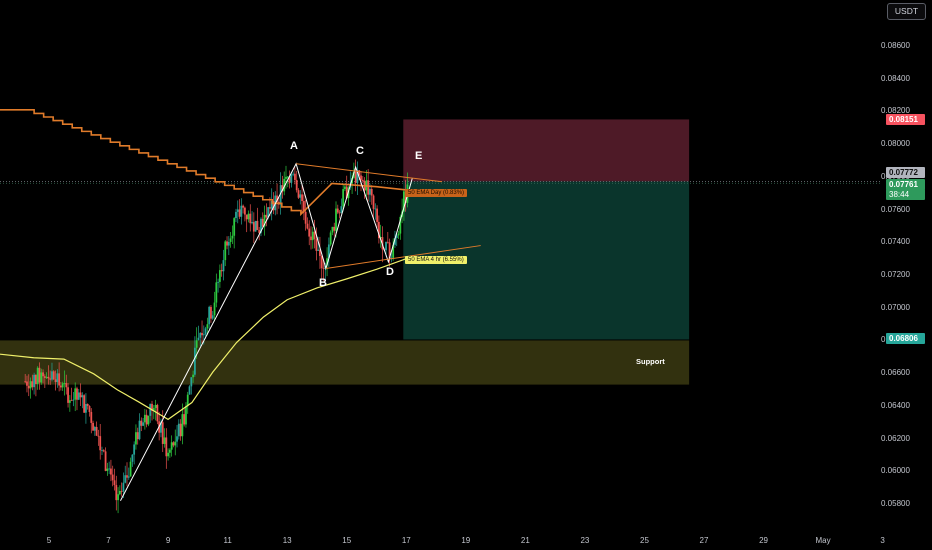 This screenshot has height=550, width=932. Describe the element at coordinates (704, 540) in the screenshot. I see `x-axis-tick: 27` at that location.